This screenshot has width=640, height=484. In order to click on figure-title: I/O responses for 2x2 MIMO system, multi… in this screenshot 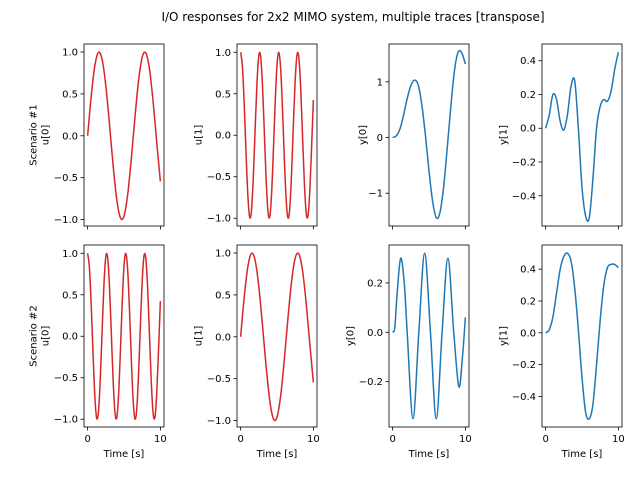, I will do `click(352, 17)`.